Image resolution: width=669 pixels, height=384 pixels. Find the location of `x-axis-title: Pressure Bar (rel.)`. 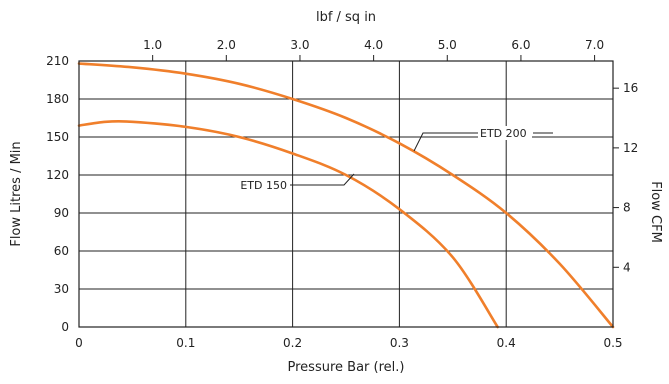

x-axis-title: Pressure Bar (rel.) is located at coordinates (346, 367).